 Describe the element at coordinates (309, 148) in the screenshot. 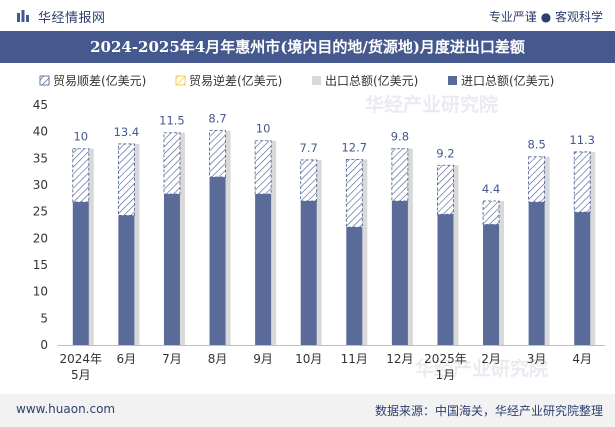

I see `data-label: 7.7` at that location.